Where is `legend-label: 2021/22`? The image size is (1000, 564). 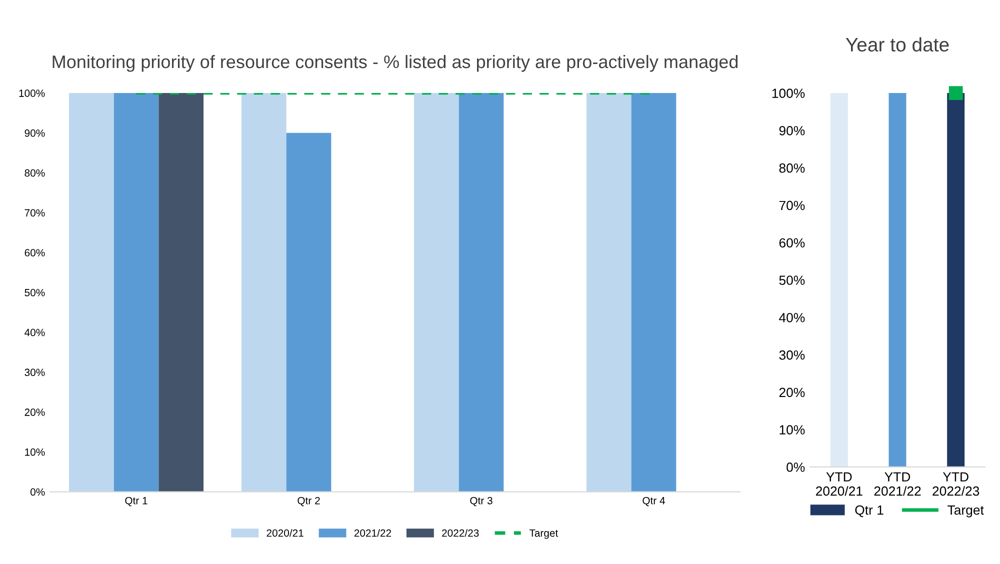
legend-label: 2021/22 is located at coordinates (373, 533).